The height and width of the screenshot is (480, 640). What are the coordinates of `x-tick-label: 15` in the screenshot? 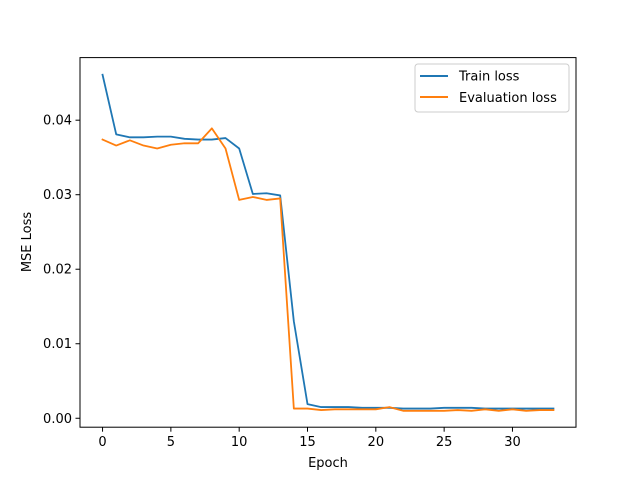 It's located at (307, 442).